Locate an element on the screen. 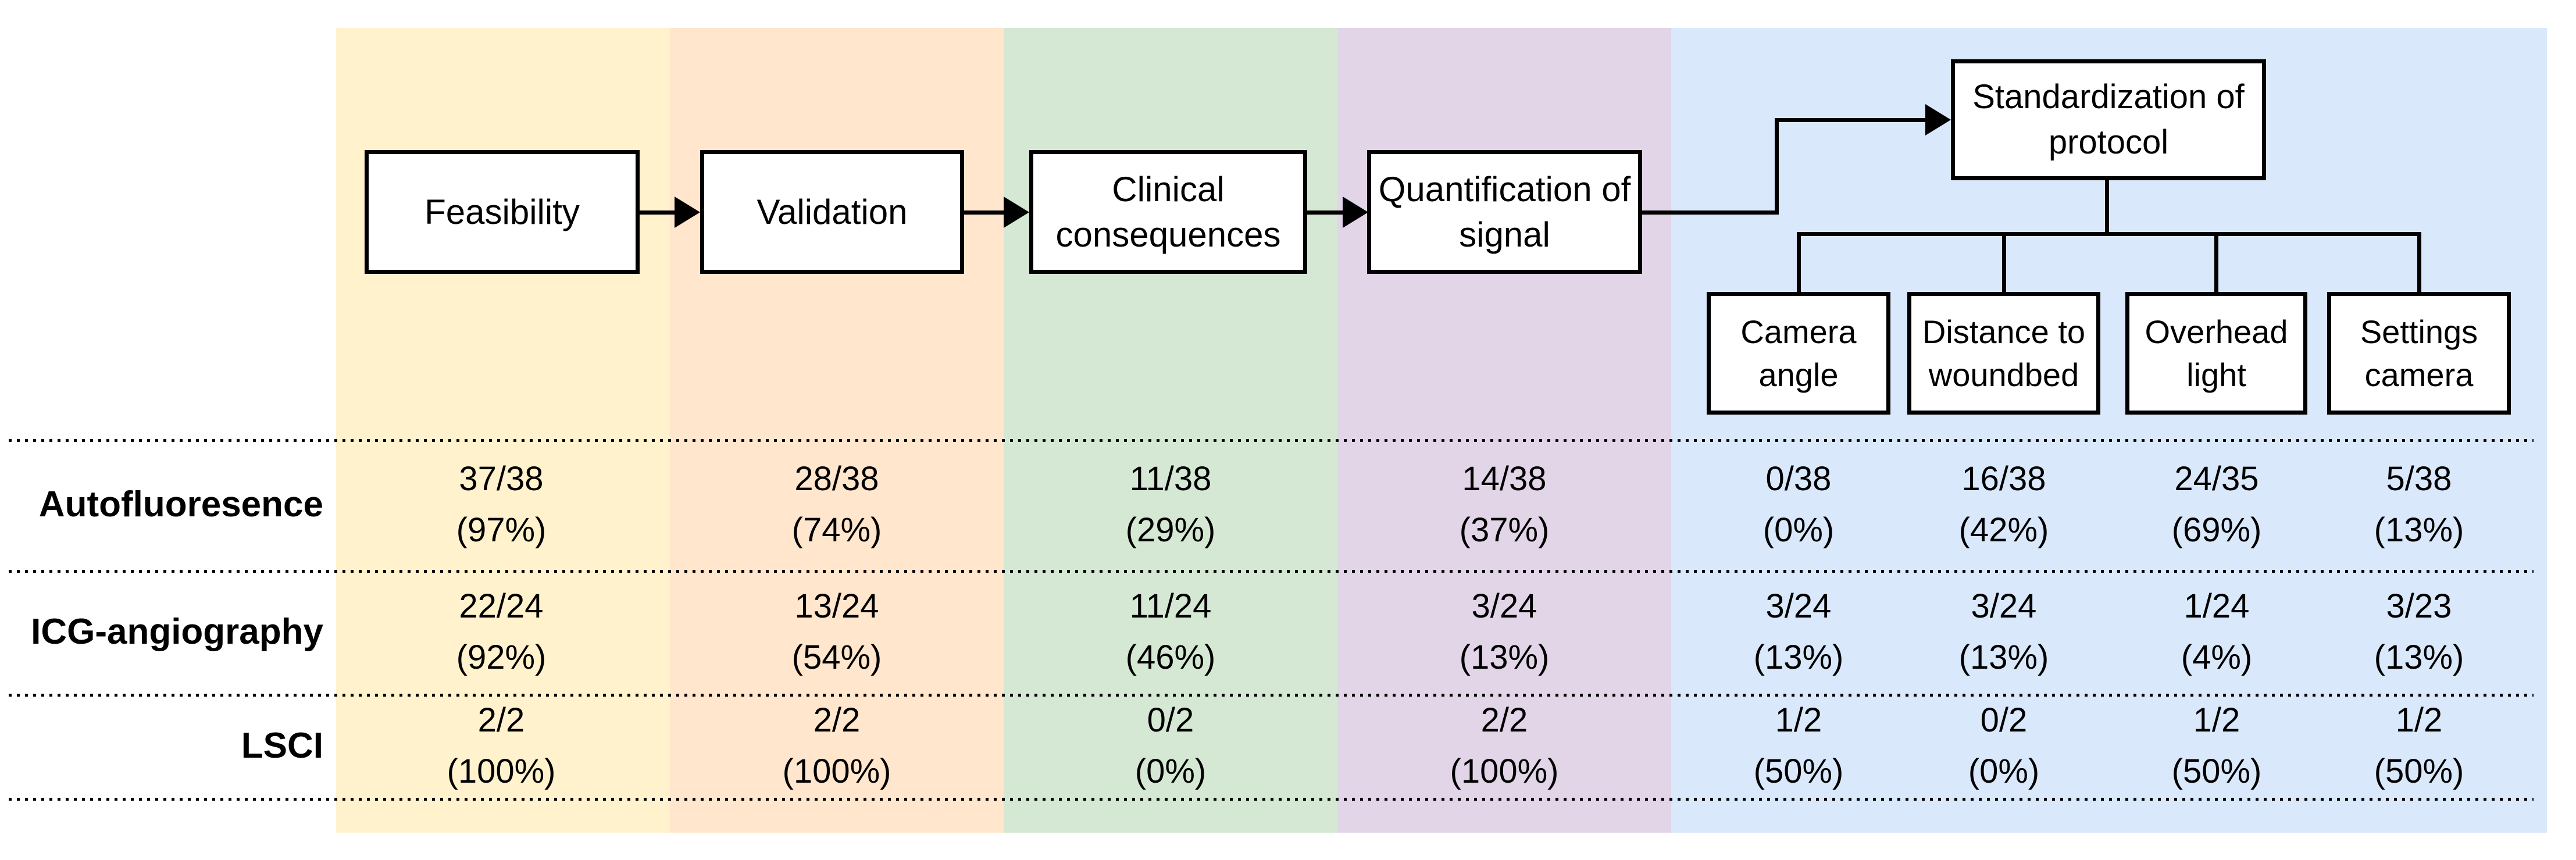 This screenshot has width=2576, height=860. factor-box-distance-woundbed: Distance to woundbed is located at coordinates (2004, 354).